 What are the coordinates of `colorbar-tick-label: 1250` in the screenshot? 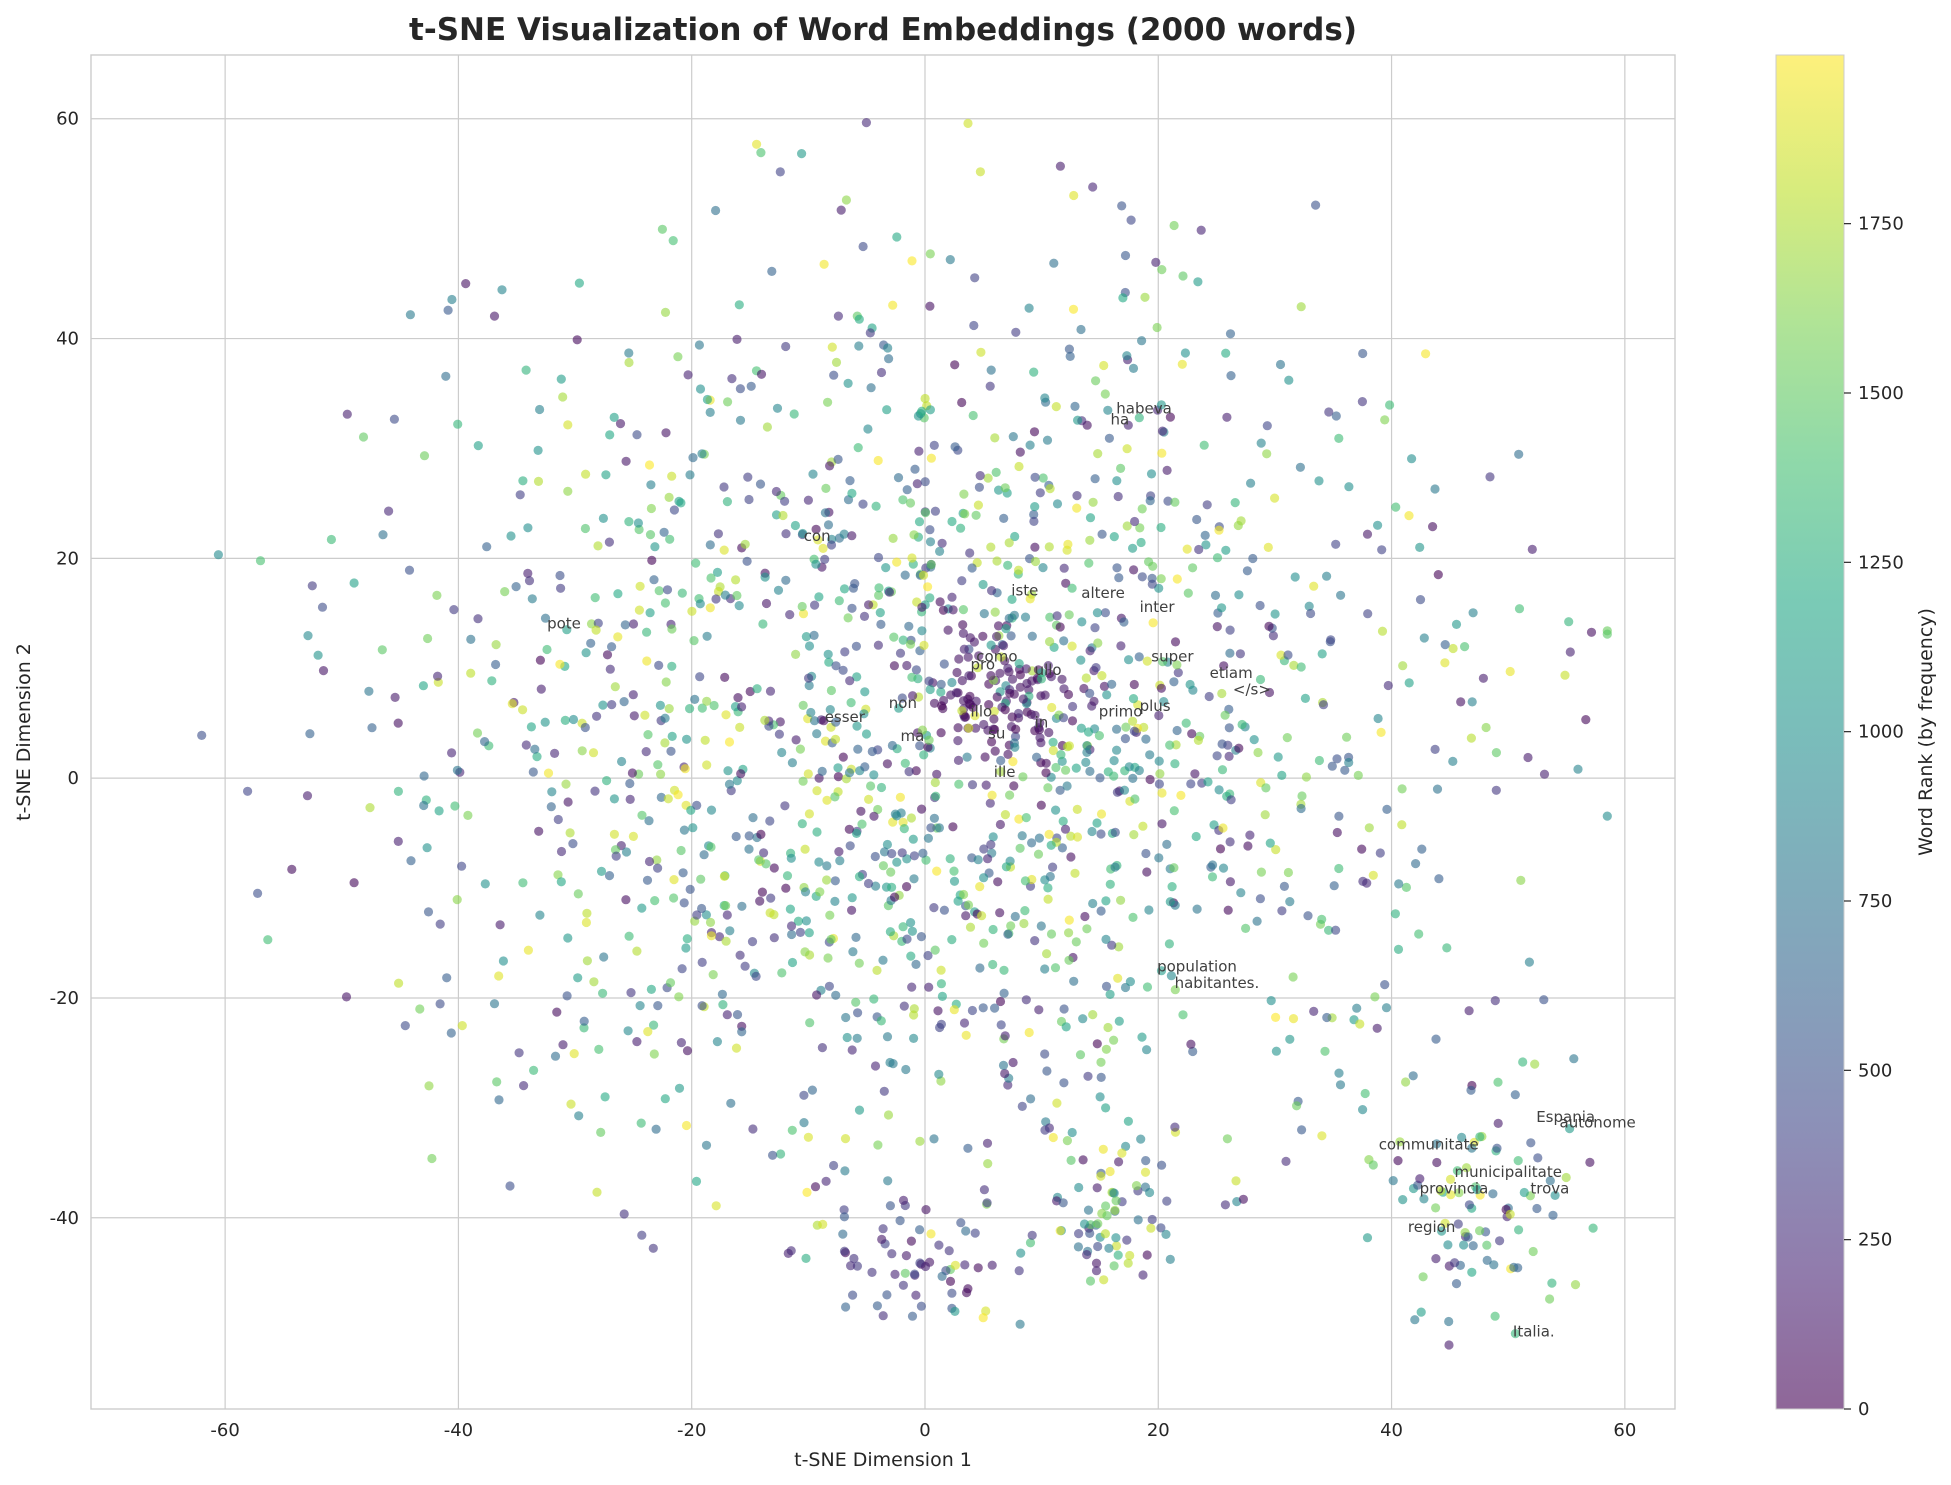 It's located at (1881, 562).